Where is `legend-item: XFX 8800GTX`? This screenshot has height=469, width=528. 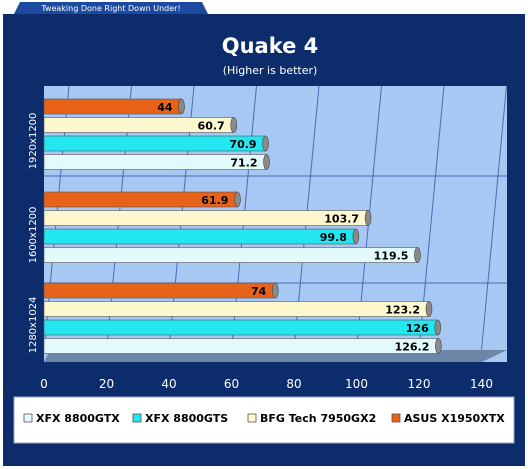
legend-item: XFX 8800GTX is located at coordinates (71, 418).